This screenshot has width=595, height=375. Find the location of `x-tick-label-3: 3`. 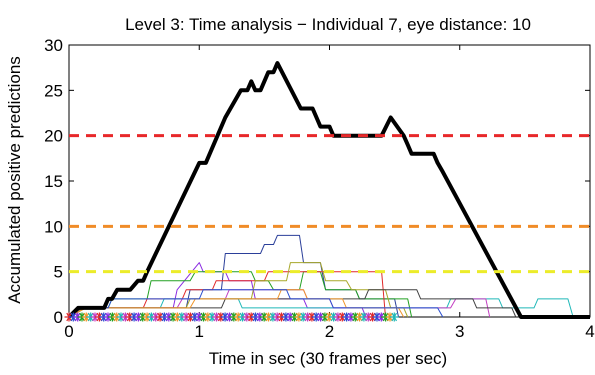

x-tick-label-3: 3 is located at coordinates (459, 331).